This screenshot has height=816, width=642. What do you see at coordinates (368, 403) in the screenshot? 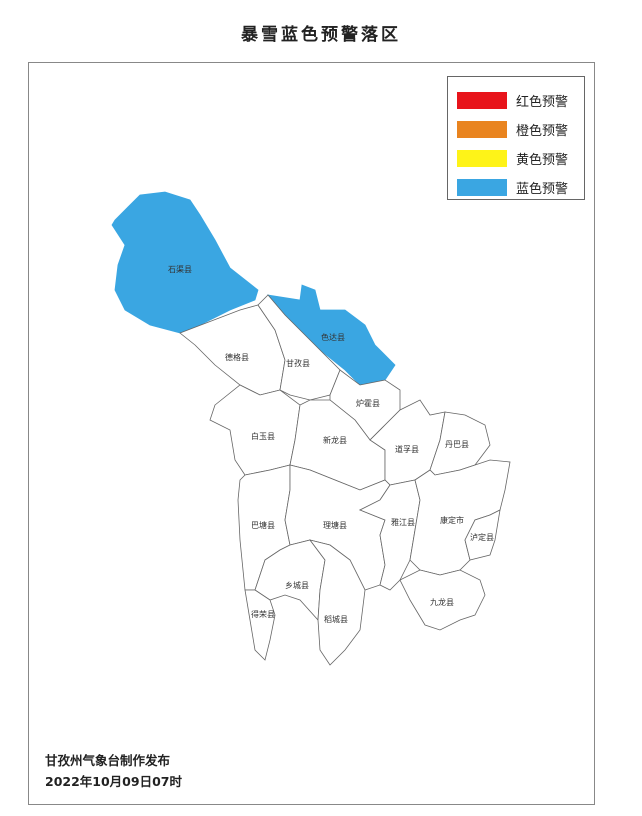
I see `county-label: 炉霍县` at bounding box center [368, 403].